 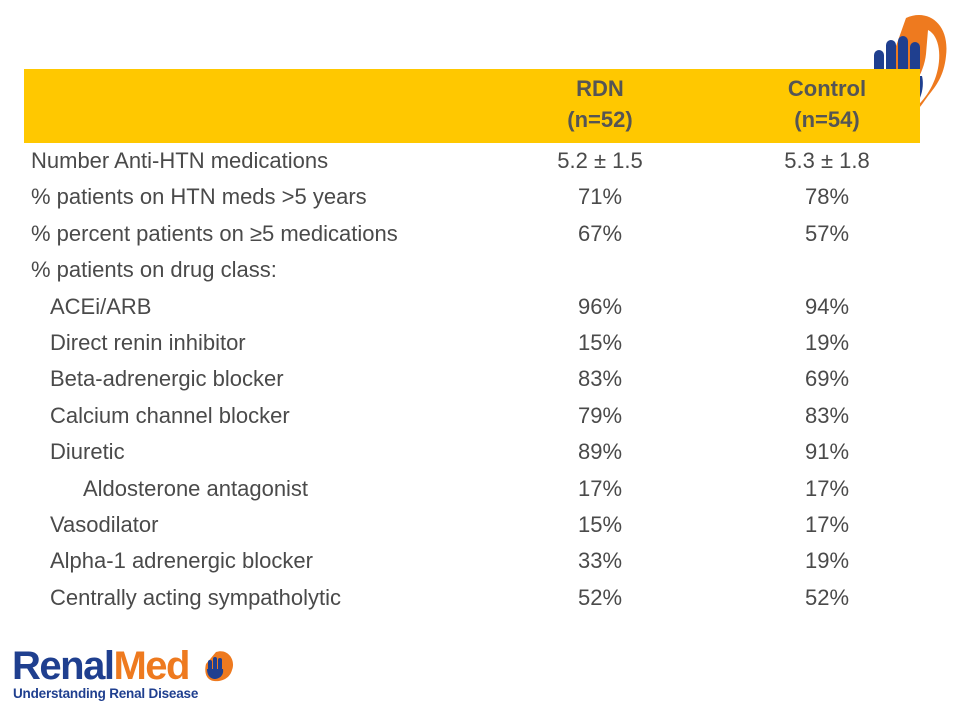 What do you see at coordinates (600, 88) in the screenshot?
I see `header-rdn-title: RDN` at bounding box center [600, 88].